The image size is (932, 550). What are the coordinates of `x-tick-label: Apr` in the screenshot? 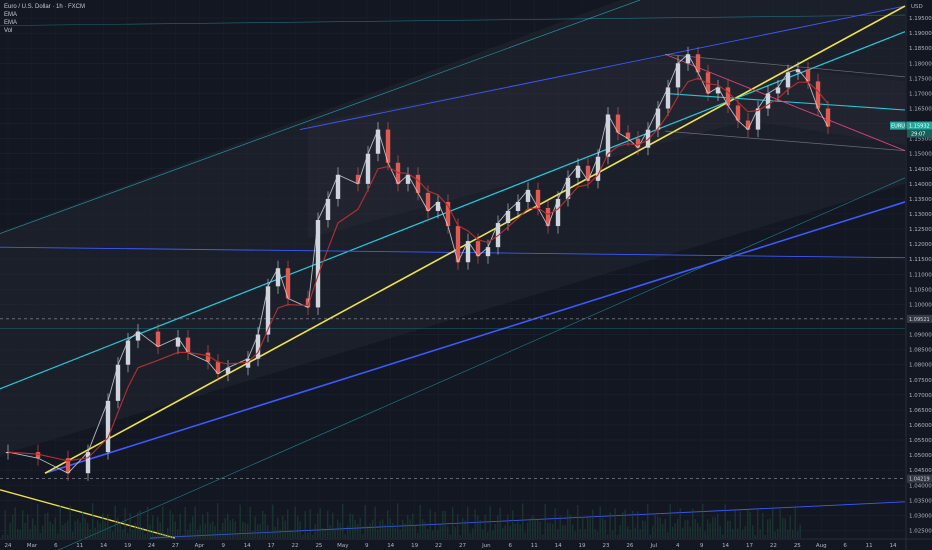 It's located at (200, 546).